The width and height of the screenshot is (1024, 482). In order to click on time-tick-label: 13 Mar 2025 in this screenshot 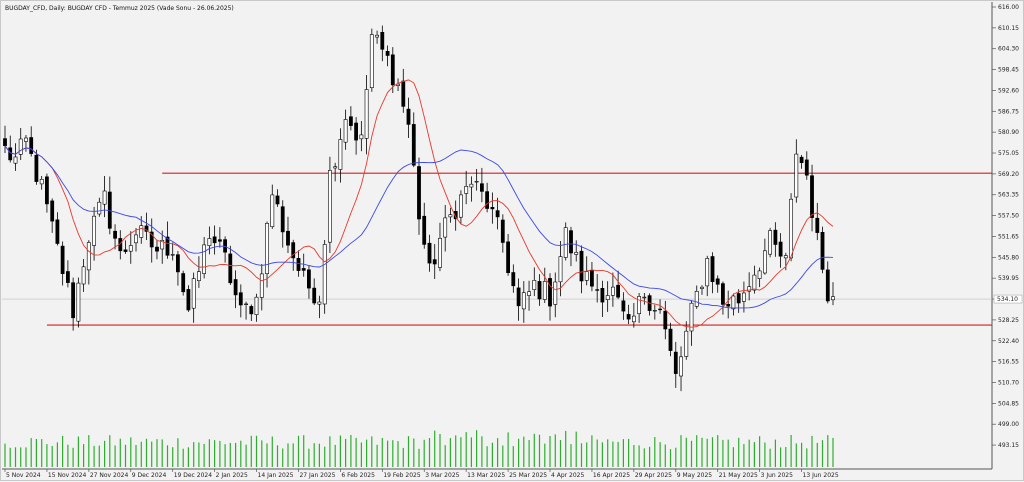, I will do `click(486, 475)`.